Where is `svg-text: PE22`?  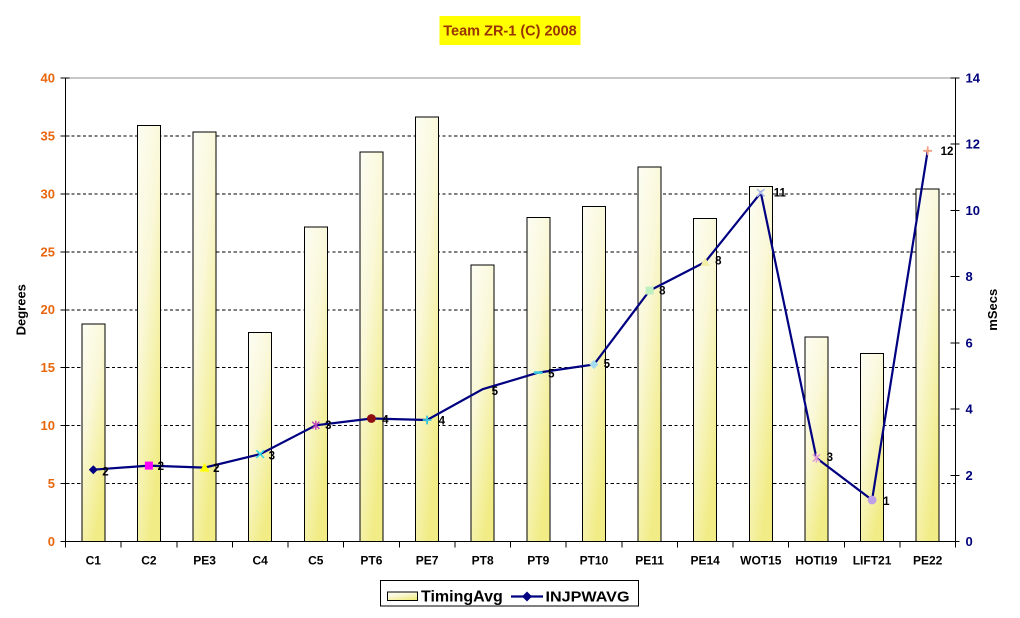
svg-text: PE22 is located at coordinates (928, 561).